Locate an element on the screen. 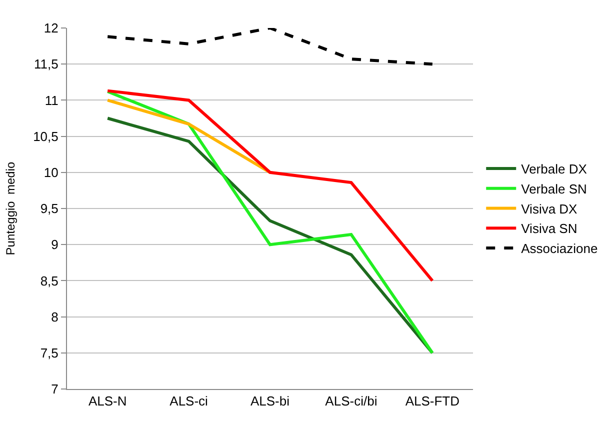 The height and width of the screenshot is (429, 613). y-tick-label: 9,5 is located at coordinates (49, 208).